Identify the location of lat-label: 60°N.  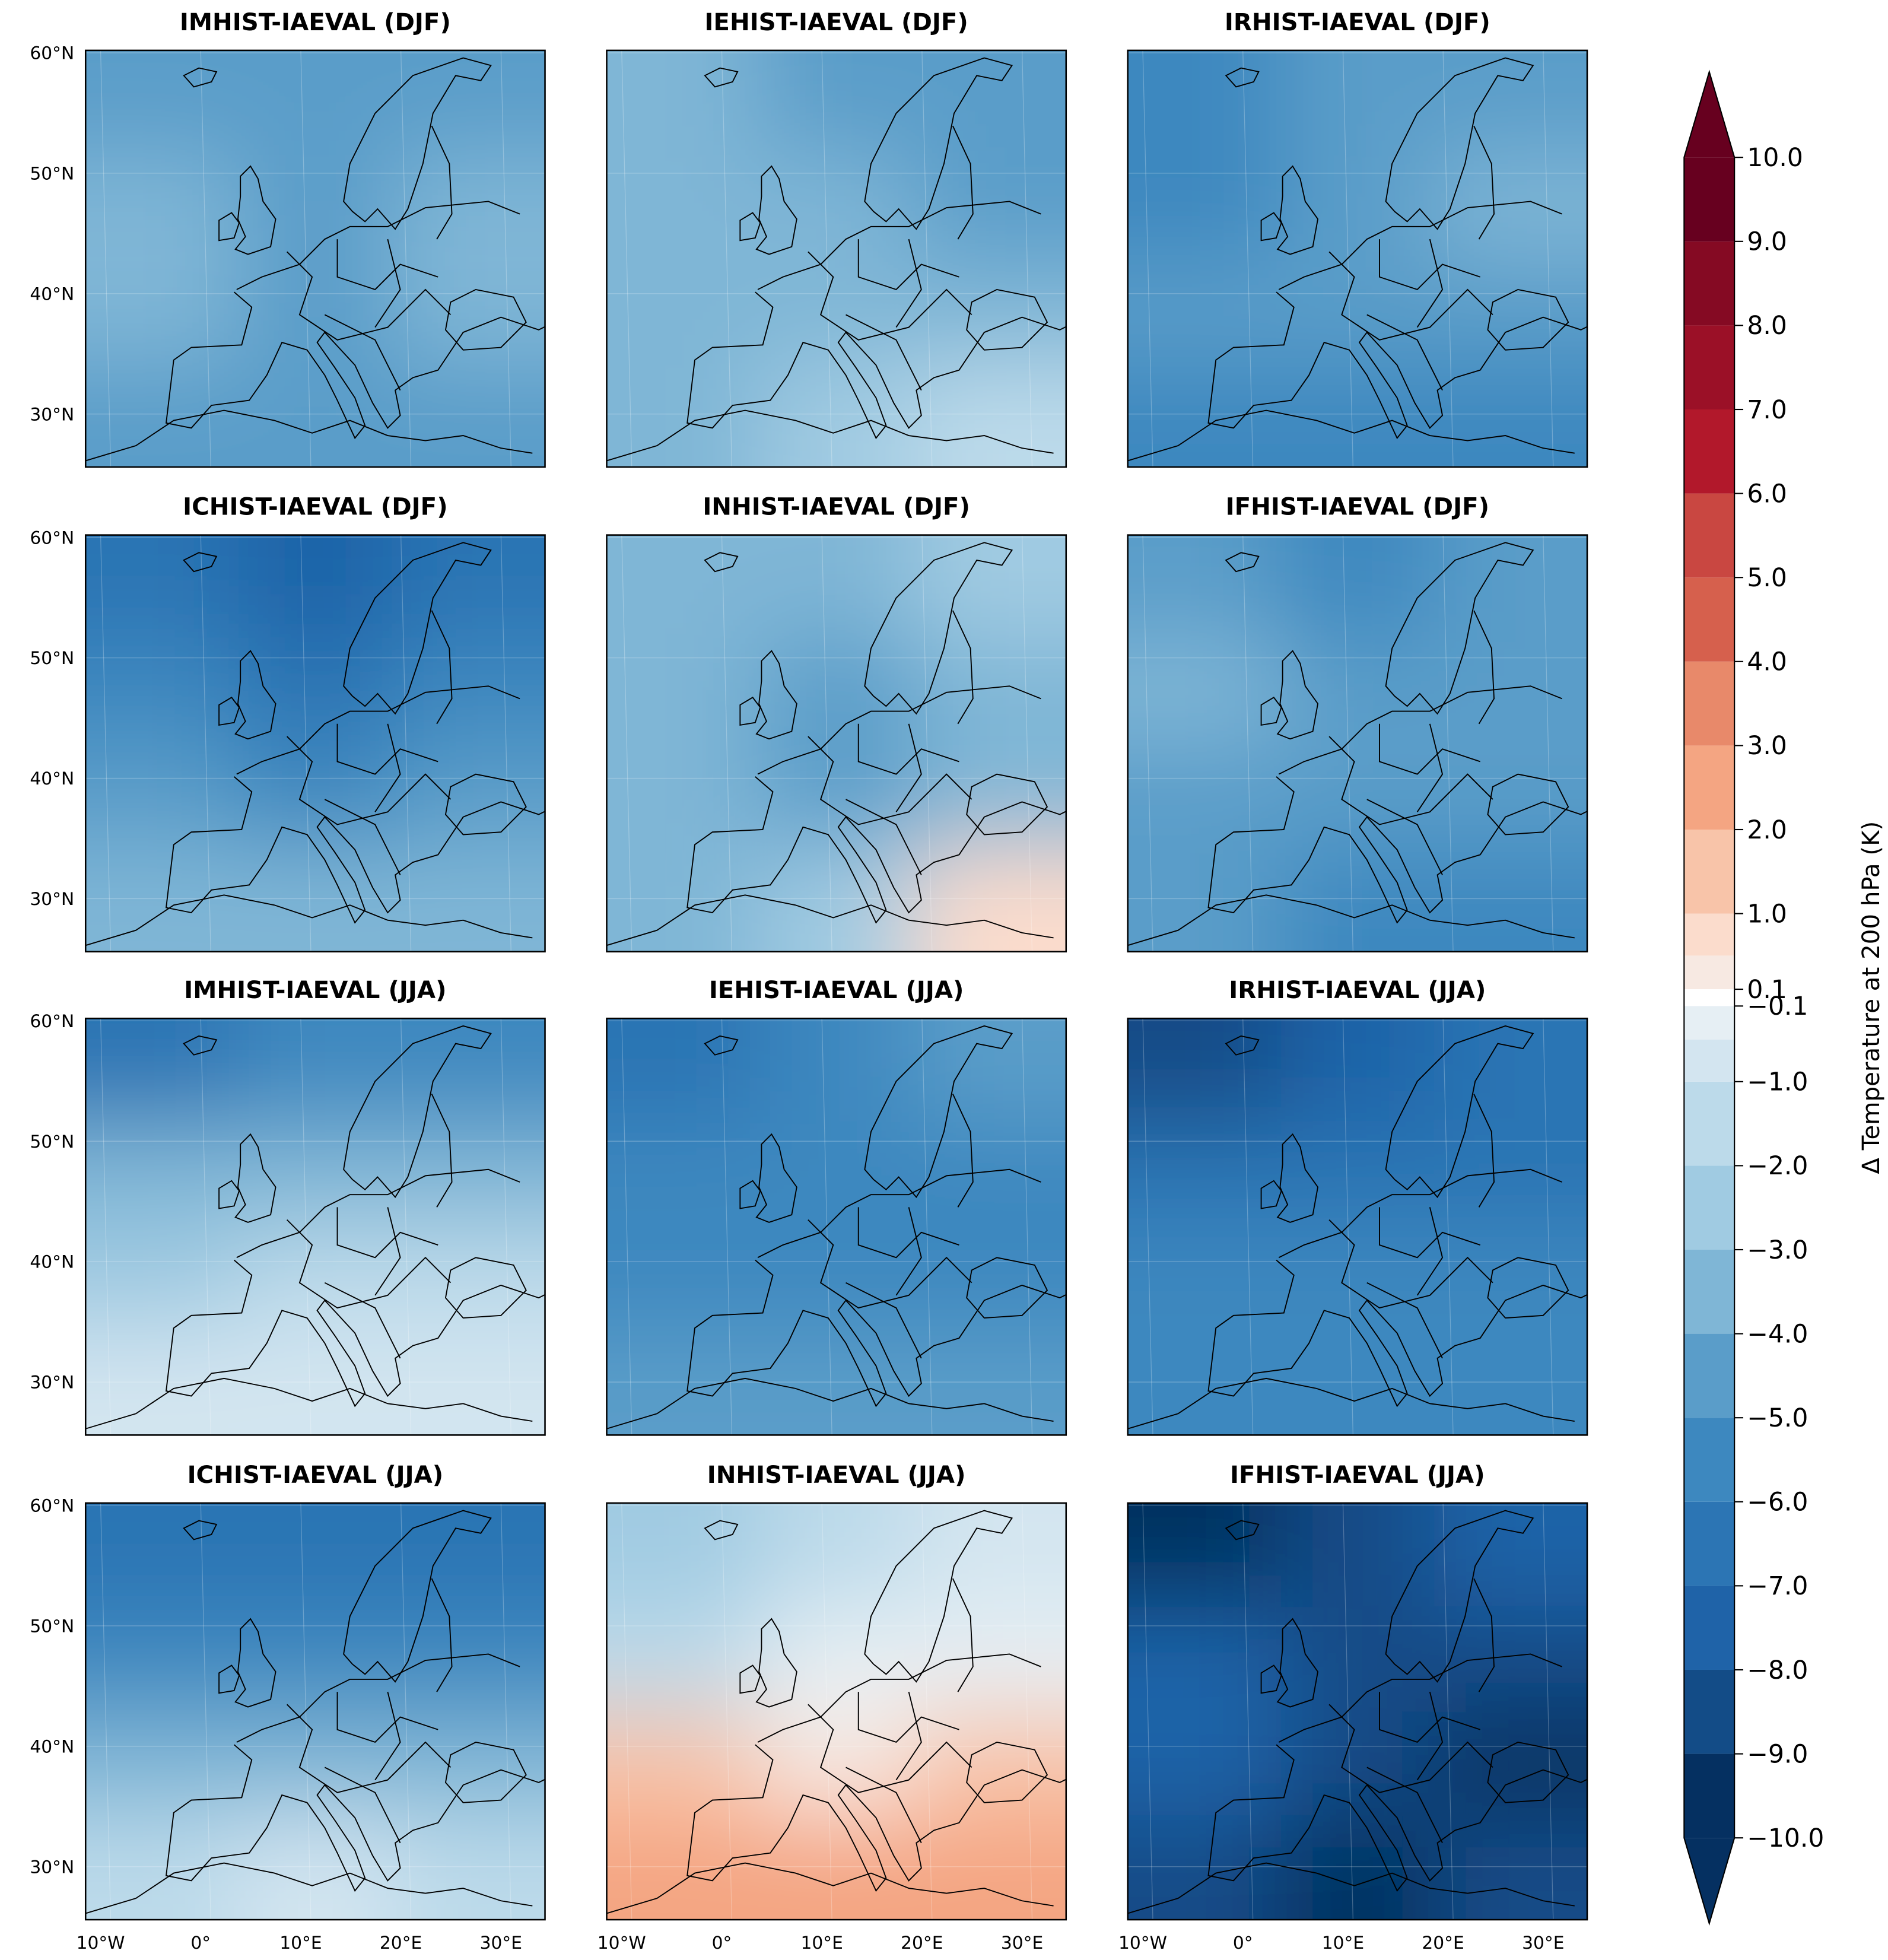
(52, 53).